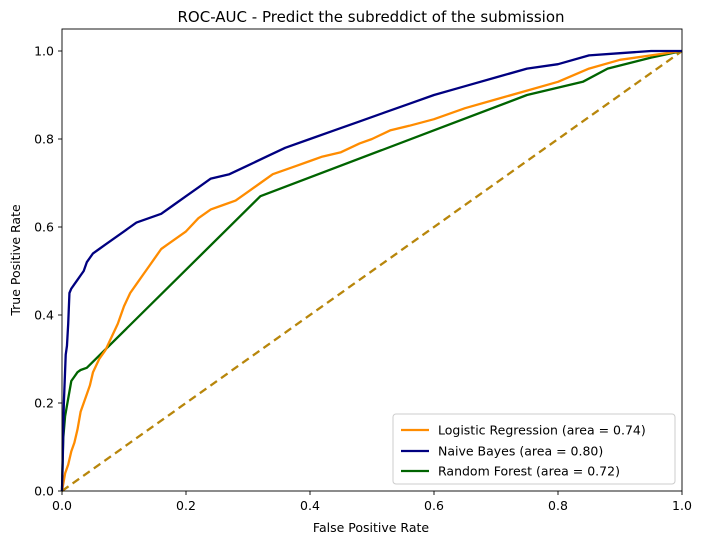  I want to click on y-tick-label: 0.6, so click(44, 227).